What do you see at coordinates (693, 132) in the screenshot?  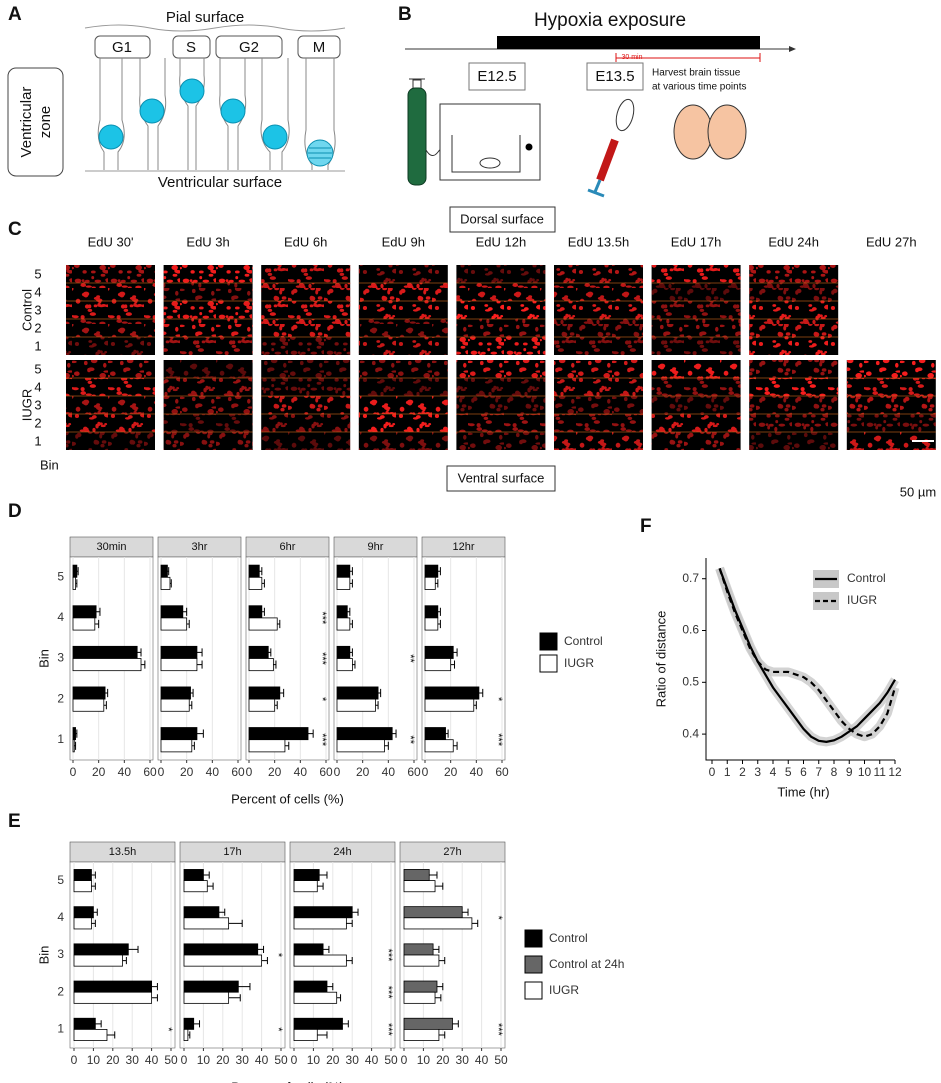 I see `brain` at bounding box center [693, 132].